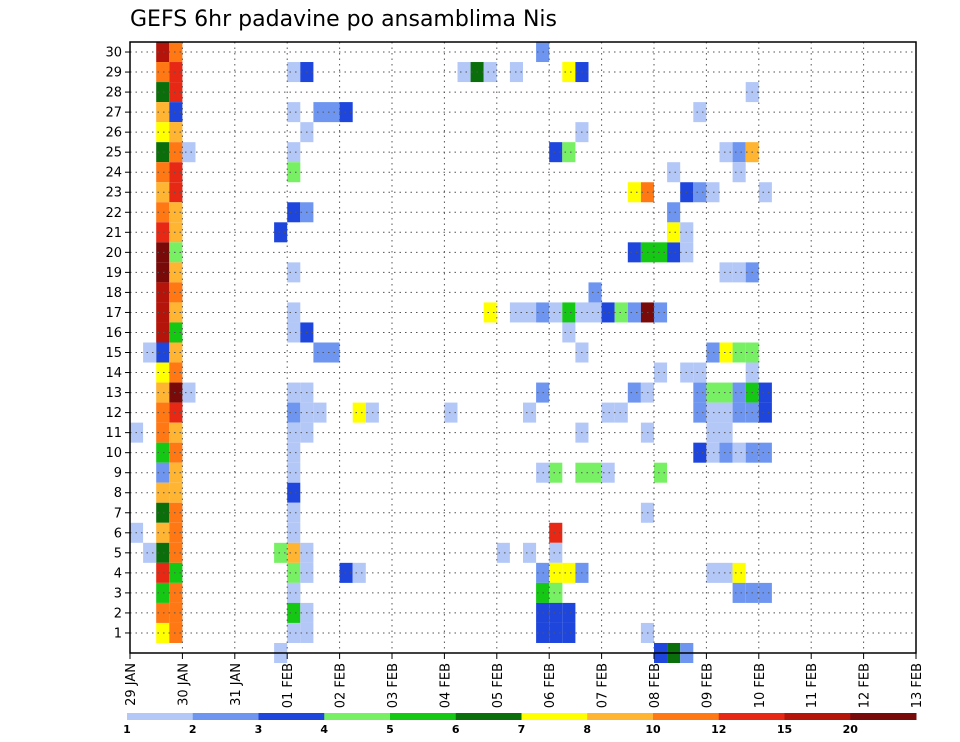  What do you see at coordinates (343, 19) in the screenshot?
I see `chart-title: GEFS 6hr padavine po ansamblima Nis` at bounding box center [343, 19].